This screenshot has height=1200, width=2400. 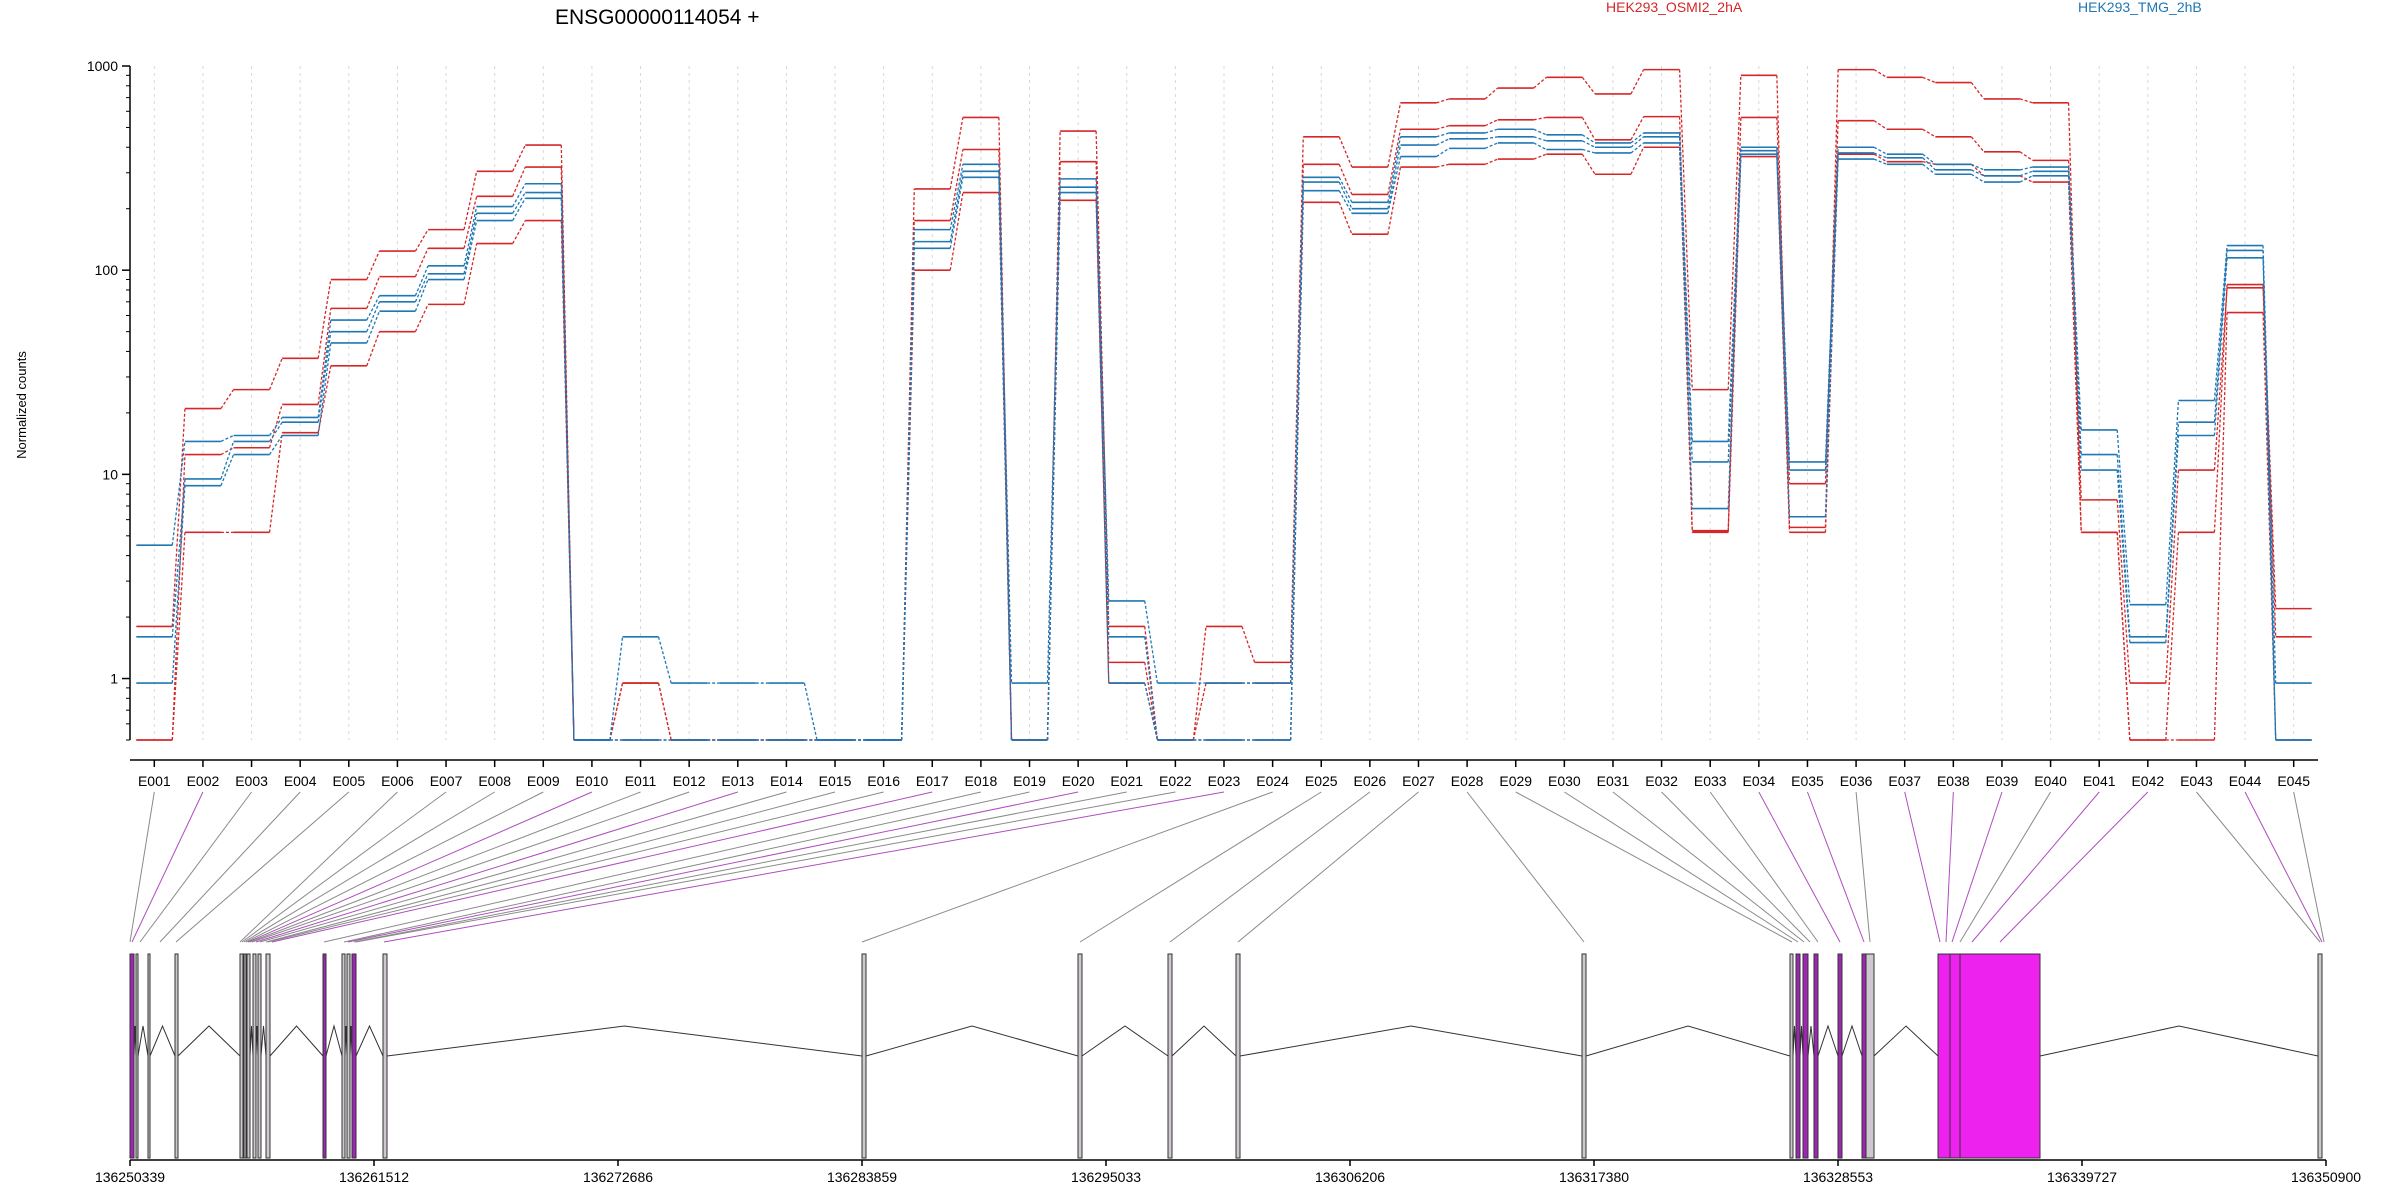 What do you see at coordinates (932, 781) in the screenshot?
I see `x-tick-label: E017` at bounding box center [932, 781].